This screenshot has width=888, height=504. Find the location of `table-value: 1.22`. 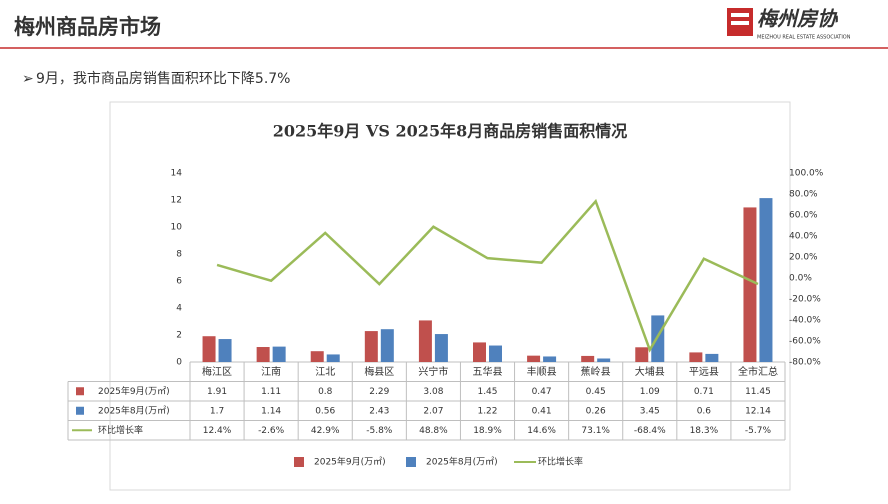

table-value: 1.22 is located at coordinates (487, 411).